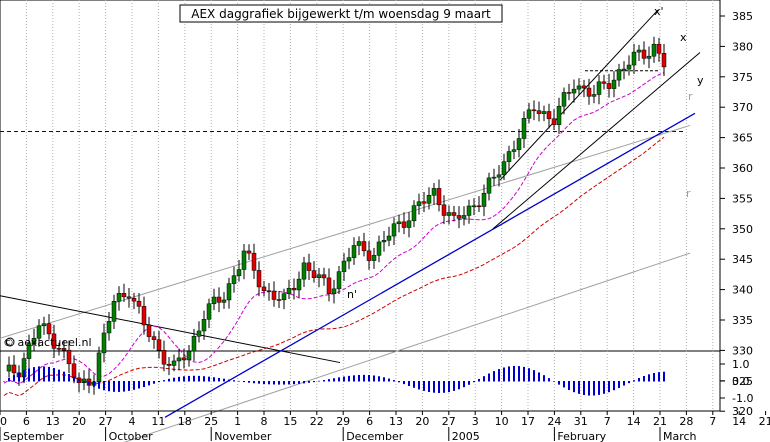  I want to click on x-tick-label: 17, so click(528, 421).